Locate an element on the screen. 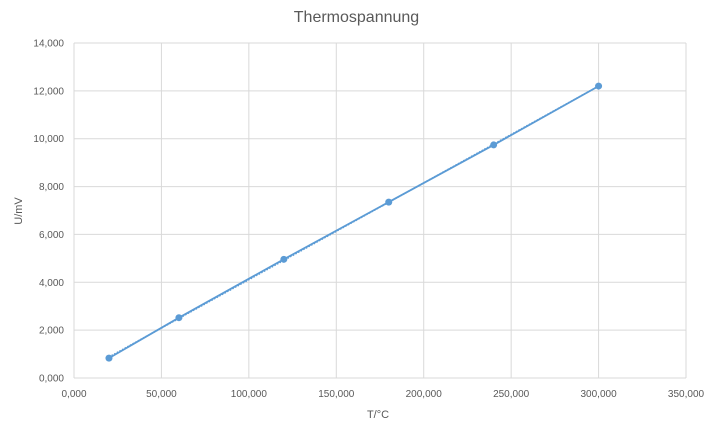 Image resolution: width=713 pixels, height=428 pixels. y-tick-label: 10,000 is located at coordinates (48, 139).